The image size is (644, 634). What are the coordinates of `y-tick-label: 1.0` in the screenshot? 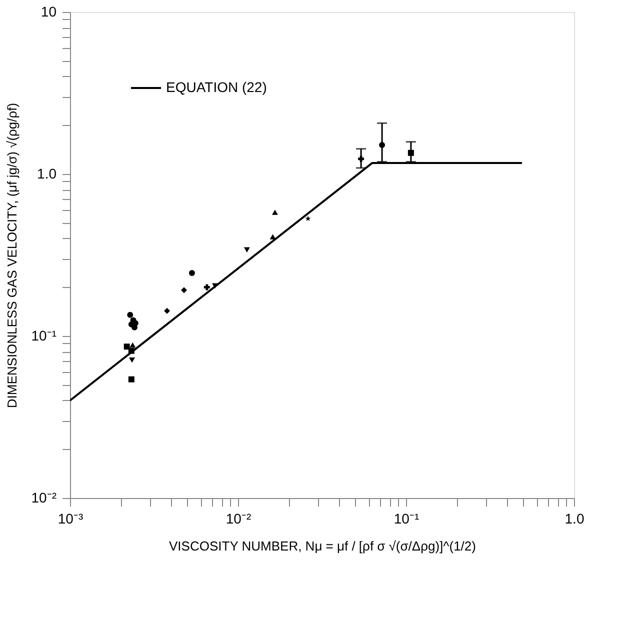 It's located at (47, 174).